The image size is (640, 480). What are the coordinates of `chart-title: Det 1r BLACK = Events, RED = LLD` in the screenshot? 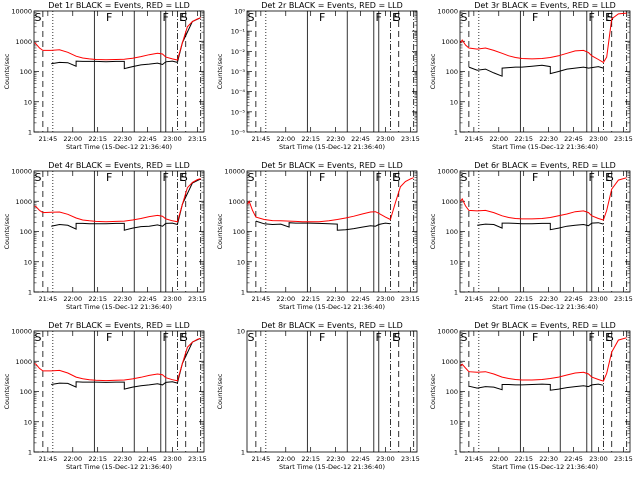 It's located at (119, 5).